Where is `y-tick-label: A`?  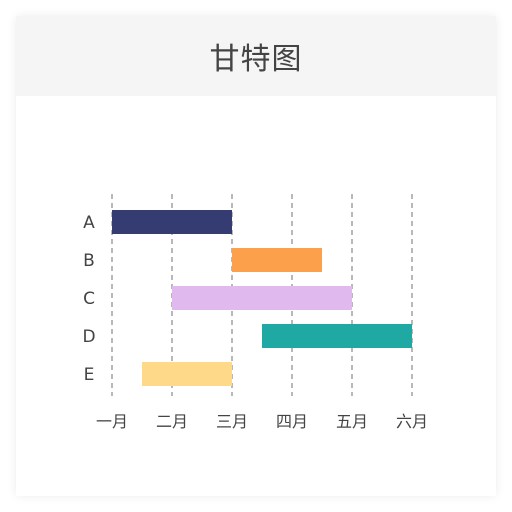 y-tick-label: A is located at coordinates (89, 223).